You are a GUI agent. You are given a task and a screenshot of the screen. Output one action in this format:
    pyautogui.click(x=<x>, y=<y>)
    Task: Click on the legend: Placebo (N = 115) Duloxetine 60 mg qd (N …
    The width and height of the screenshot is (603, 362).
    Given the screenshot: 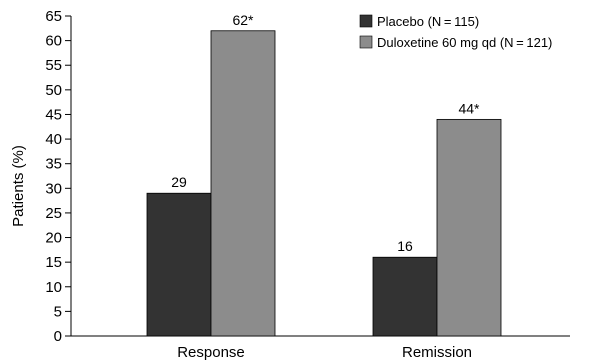 What is the action you would take?
    pyautogui.click(x=455, y=32)
    